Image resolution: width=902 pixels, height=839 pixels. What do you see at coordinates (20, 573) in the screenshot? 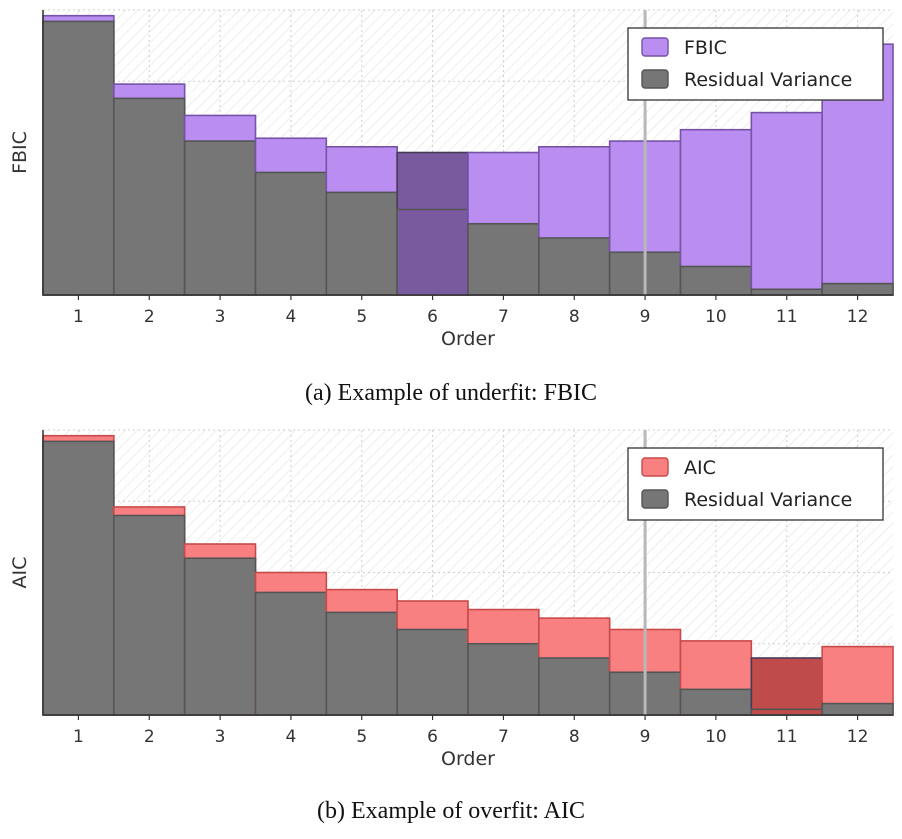
I see `y-axis-title: AIC` at bounding box center [20, 573].